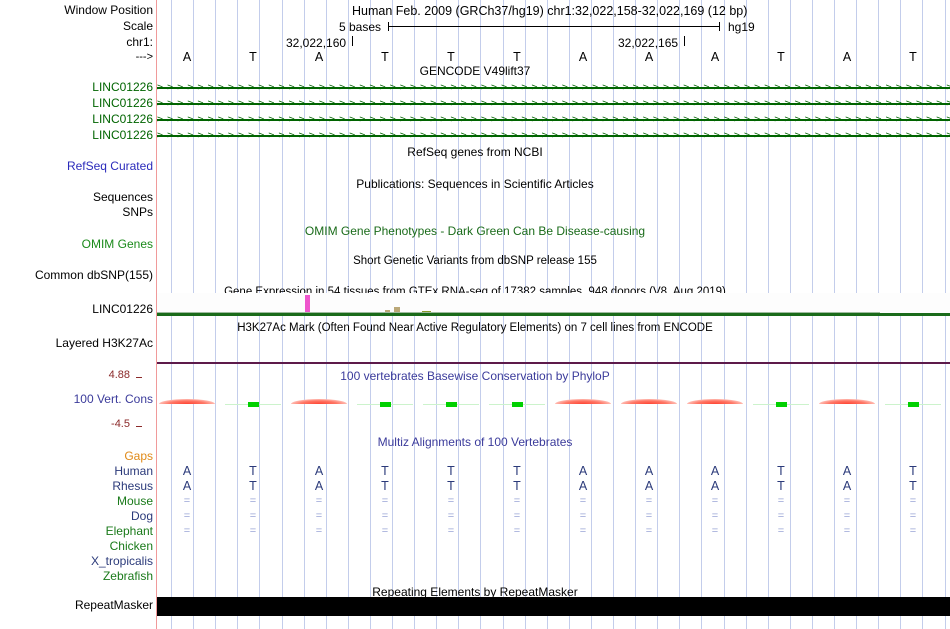 This screenshot has width=950, height=629. I want to click on conservation-axis-max: 4.88, so click(119, 375).